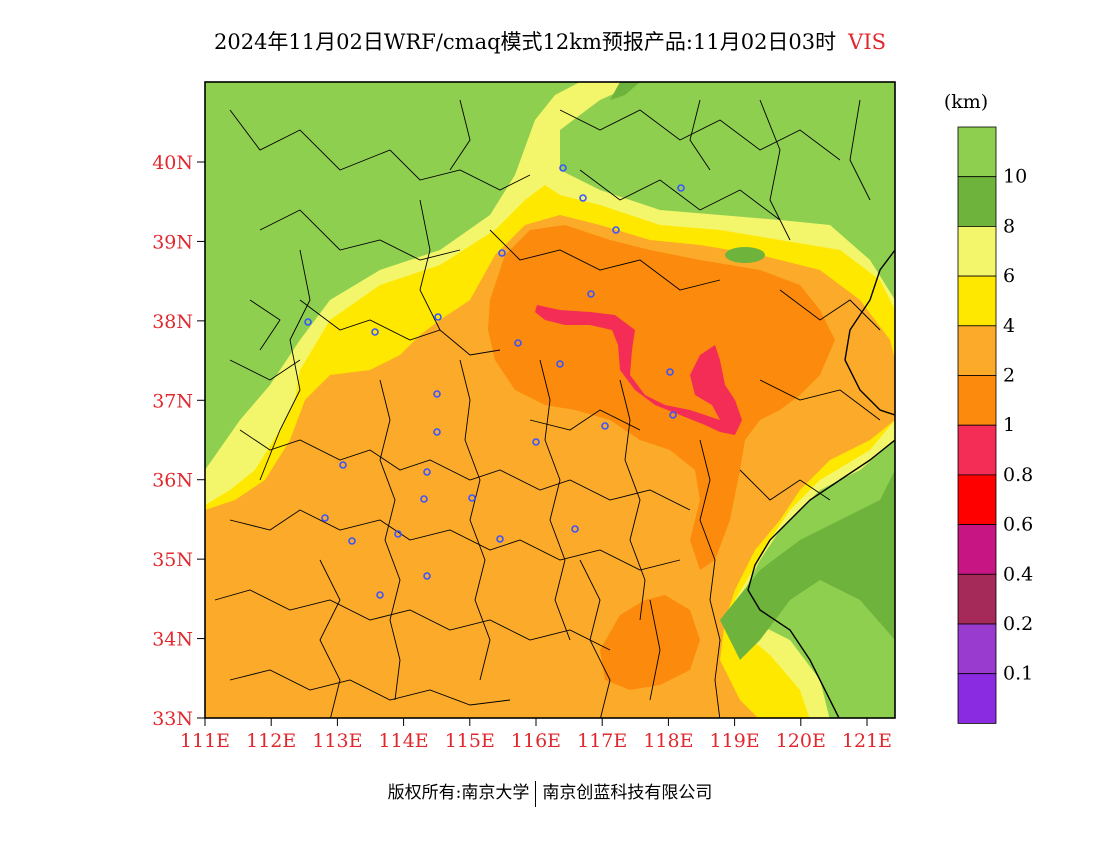 The height and width of the screenshot is (850, 1100). I want to click on lon-tick-label: 116E, so click(536, 741).